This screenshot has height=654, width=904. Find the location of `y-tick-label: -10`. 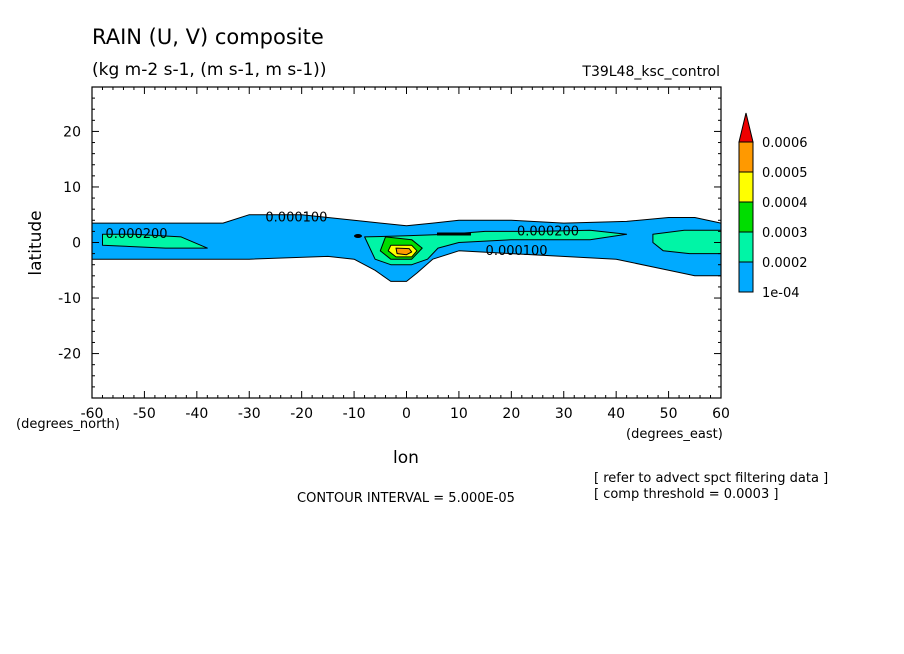

y-tick-label: -10 is located at coordinates (69, 299).